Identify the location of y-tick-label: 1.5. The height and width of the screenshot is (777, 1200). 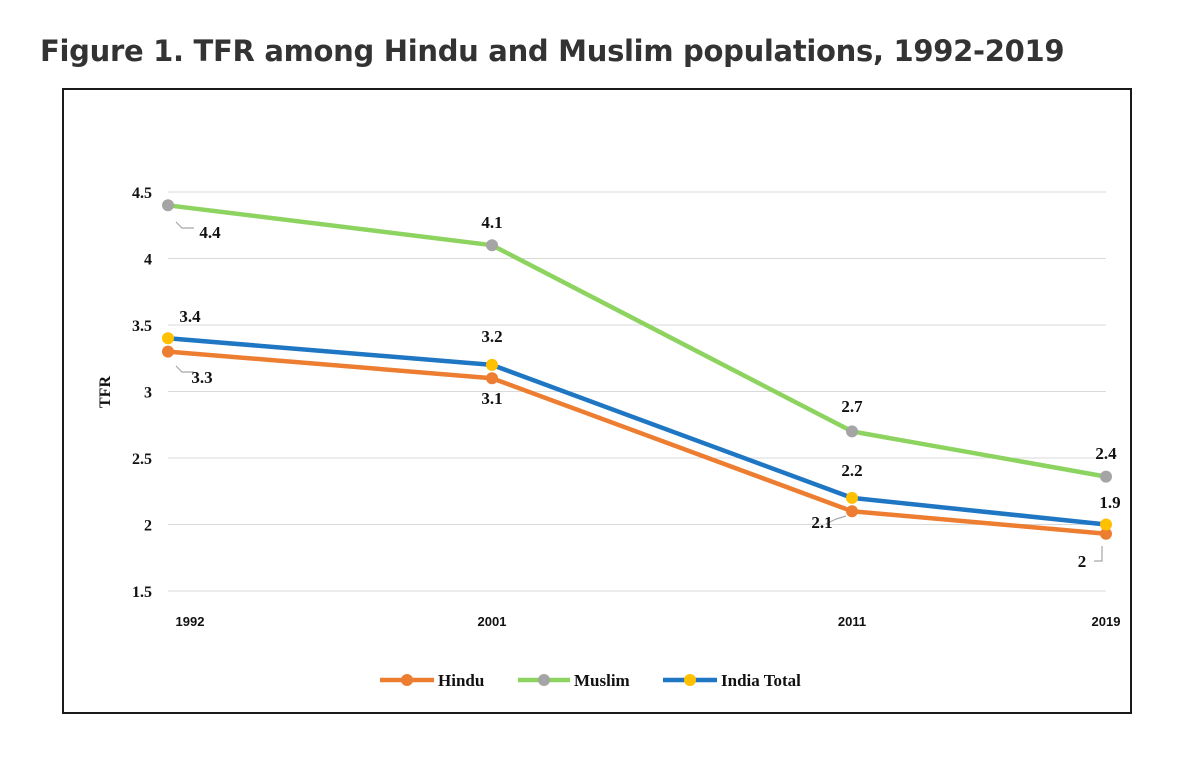
(142, 592).